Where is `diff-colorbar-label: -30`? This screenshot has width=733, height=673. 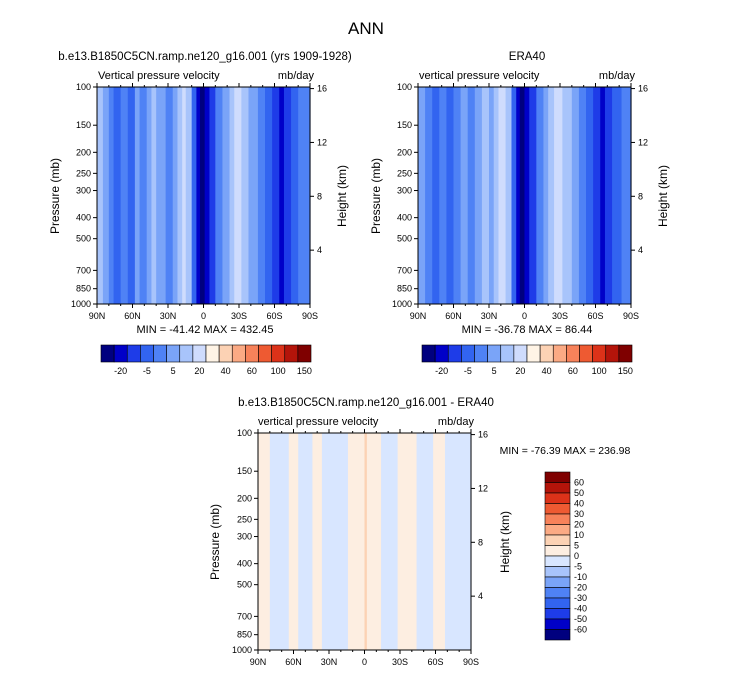
diff-colorbar-label: -30 is located at coordinates (580, 598).